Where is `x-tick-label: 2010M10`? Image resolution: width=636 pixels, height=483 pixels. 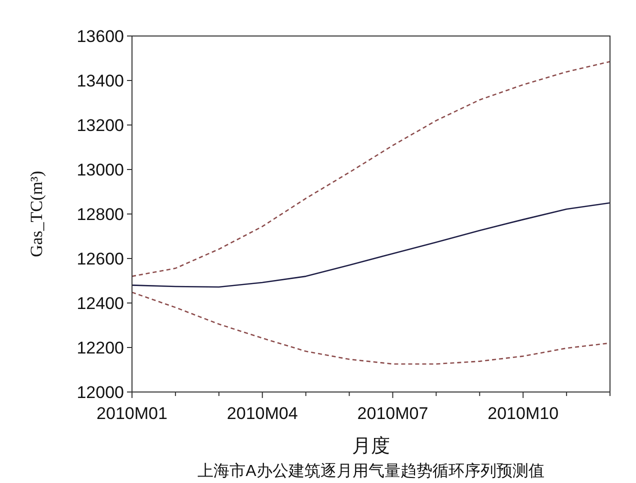 x-tick-label: 2010M10 is located at coordinates (523, 413).